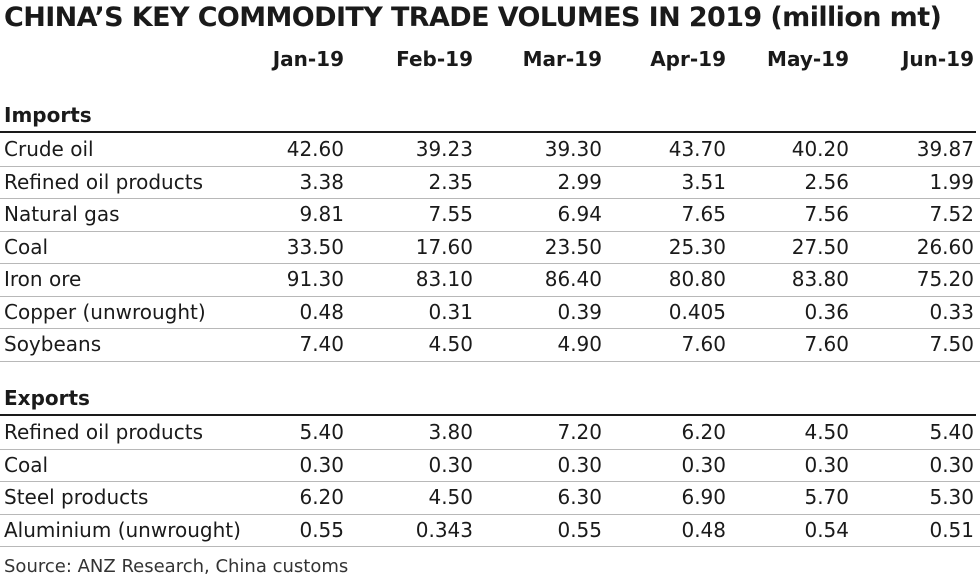 The width and height of the screenshot is (980, 580). I want to click on table-cell: 0.343, so click(444, 529).